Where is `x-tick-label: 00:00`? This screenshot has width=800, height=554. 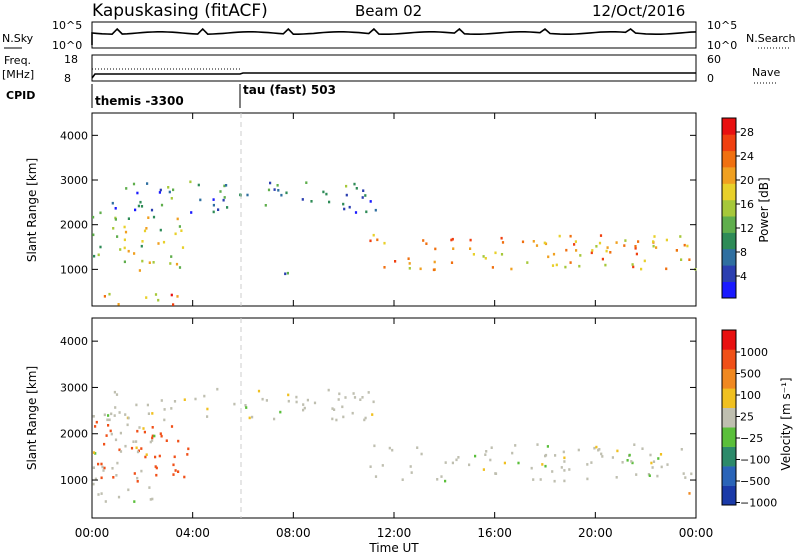 x-tick-label: 00:00 is located at coordinates (92, 533).